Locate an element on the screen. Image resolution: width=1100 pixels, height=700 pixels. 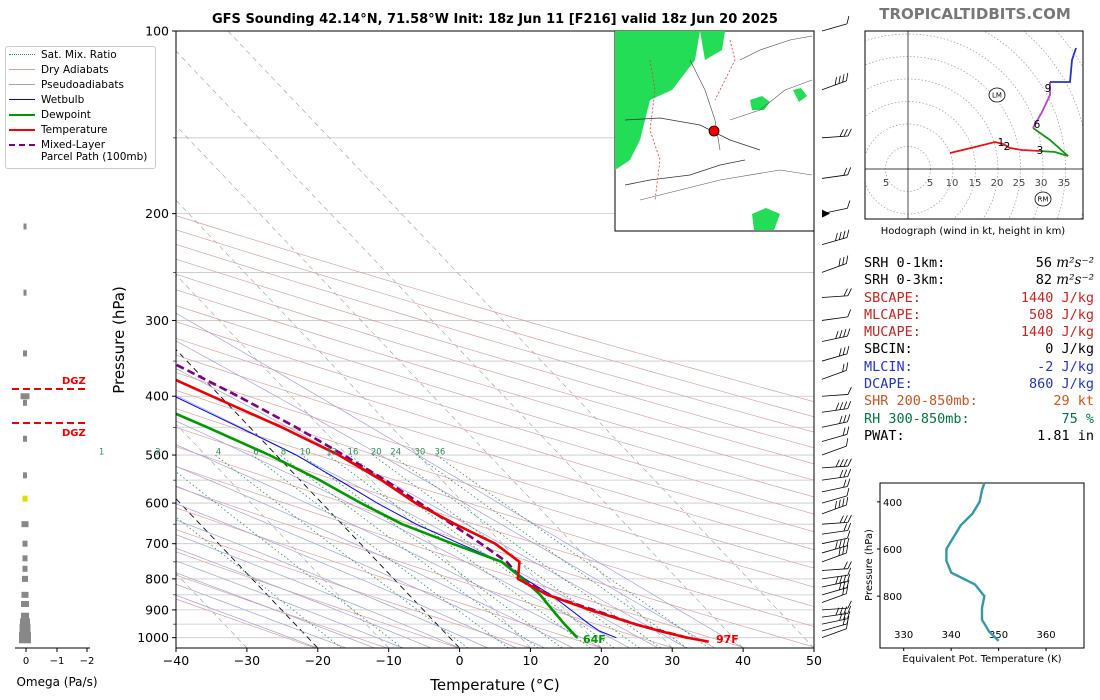
omega-tick-label: −2 is located at coordinates (87, 661).